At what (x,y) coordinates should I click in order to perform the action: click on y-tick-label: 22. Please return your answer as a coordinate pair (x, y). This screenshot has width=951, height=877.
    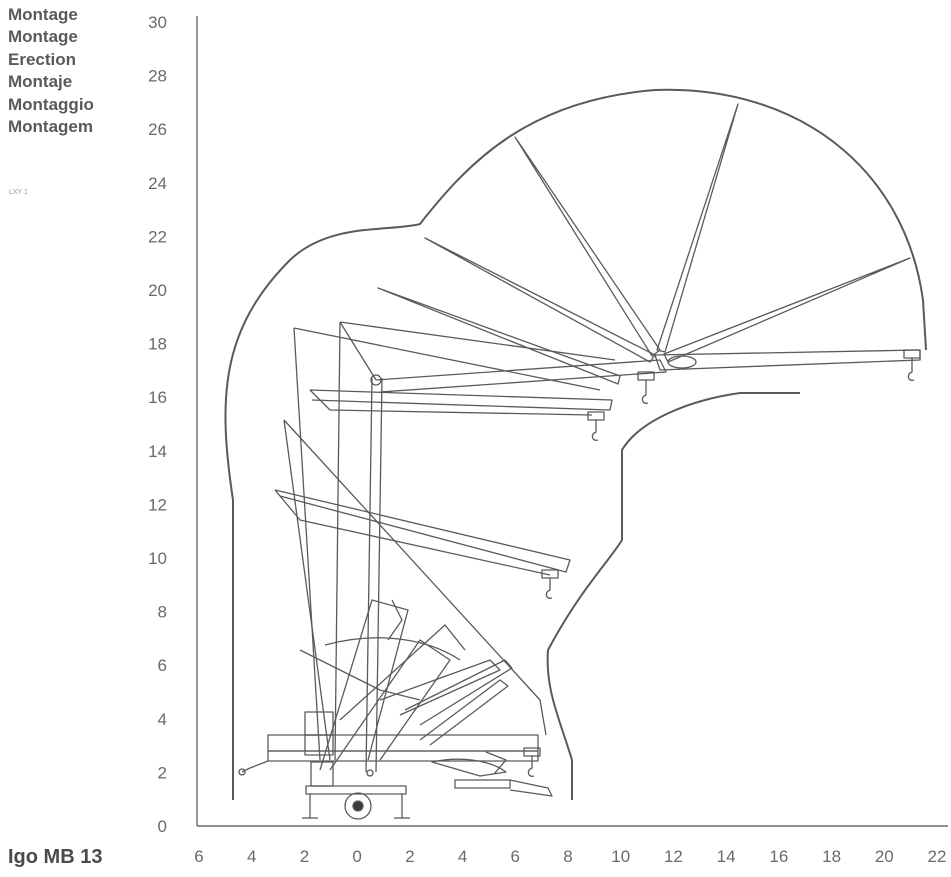
    Looking at the image, I should click on (157, 236).